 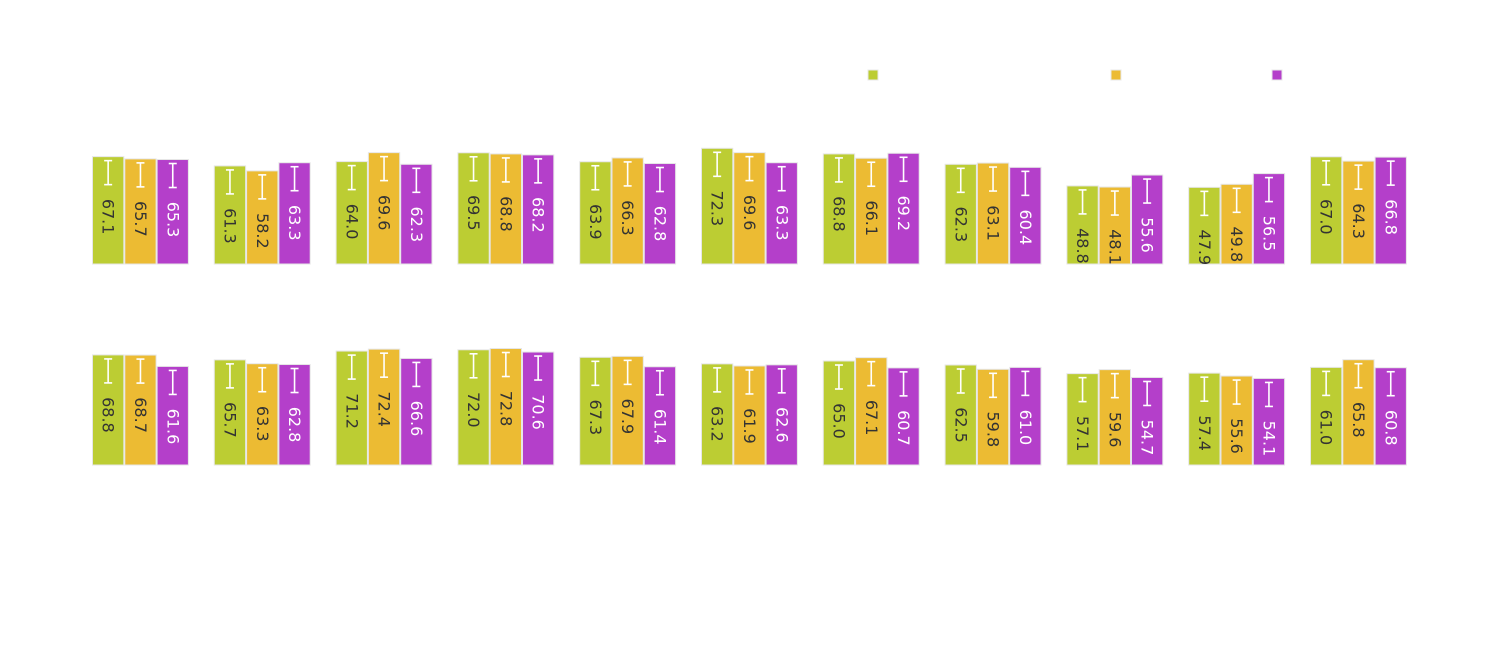 I want to click on data-label: 72.4, so click(x=384, y=409).